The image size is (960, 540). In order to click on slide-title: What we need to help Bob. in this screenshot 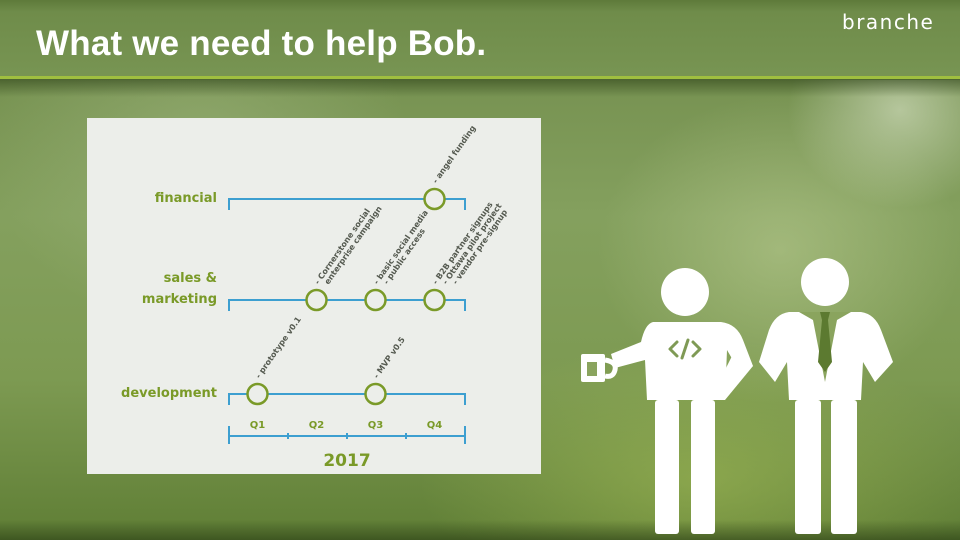, I will do `click(261, 43)`.